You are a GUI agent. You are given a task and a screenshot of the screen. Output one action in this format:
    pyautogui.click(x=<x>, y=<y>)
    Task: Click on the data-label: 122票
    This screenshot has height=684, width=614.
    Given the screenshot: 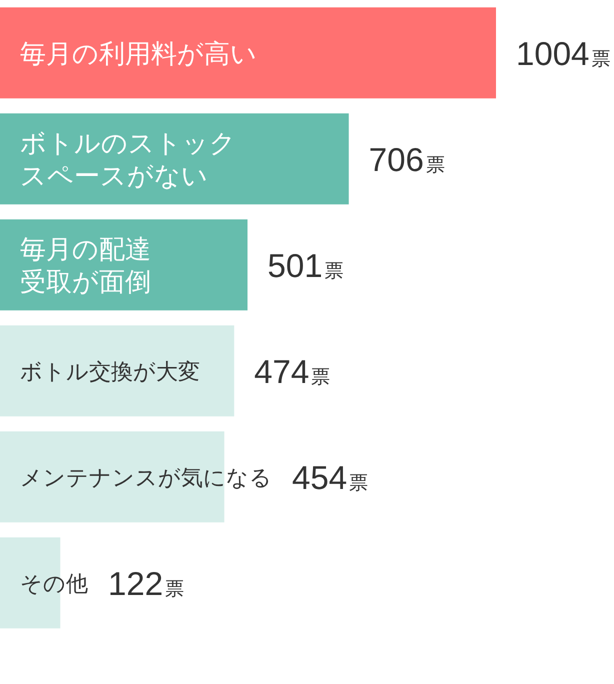 What is the action you would take?
    pyautogui.click(x=146, y=583)
    